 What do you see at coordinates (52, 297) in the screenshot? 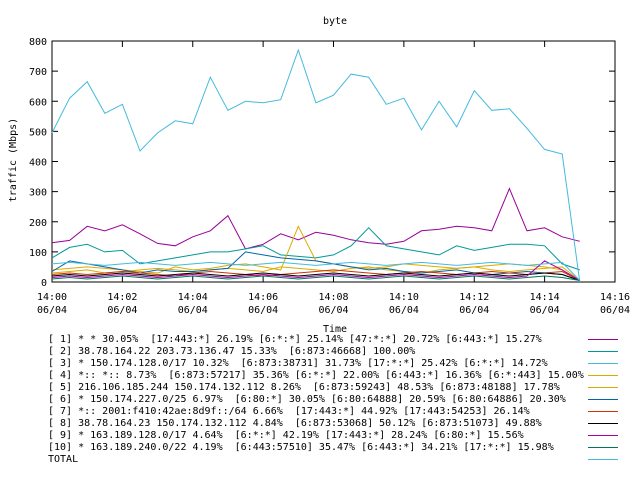
I see `x-tick-label-time: 14:00` at bounding box center [52, 297].